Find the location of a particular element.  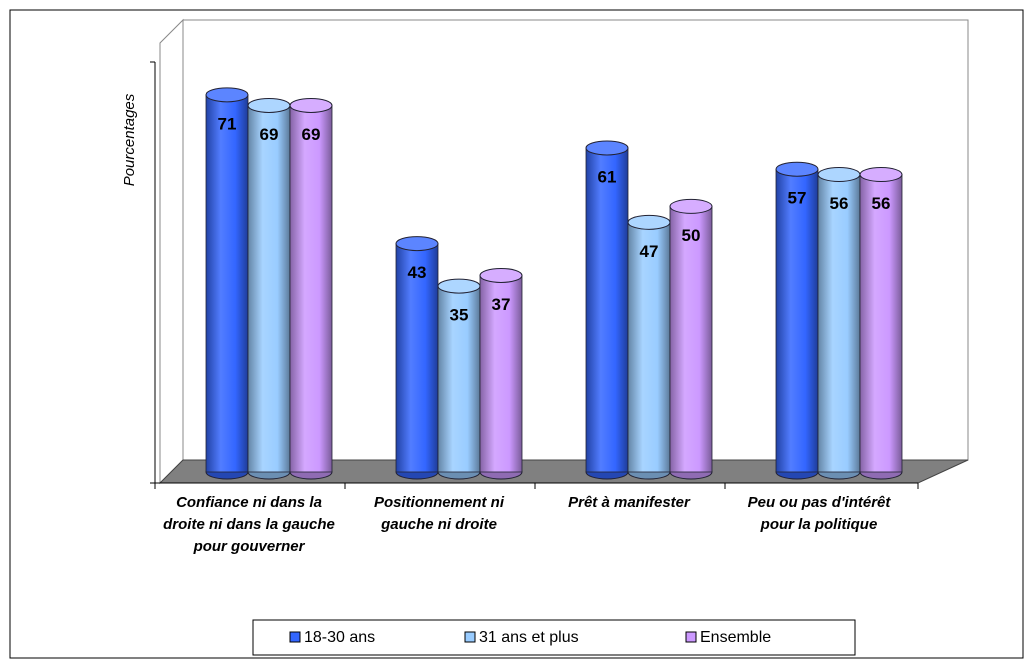

value-label: 47 is located at coordinates (649, 251).